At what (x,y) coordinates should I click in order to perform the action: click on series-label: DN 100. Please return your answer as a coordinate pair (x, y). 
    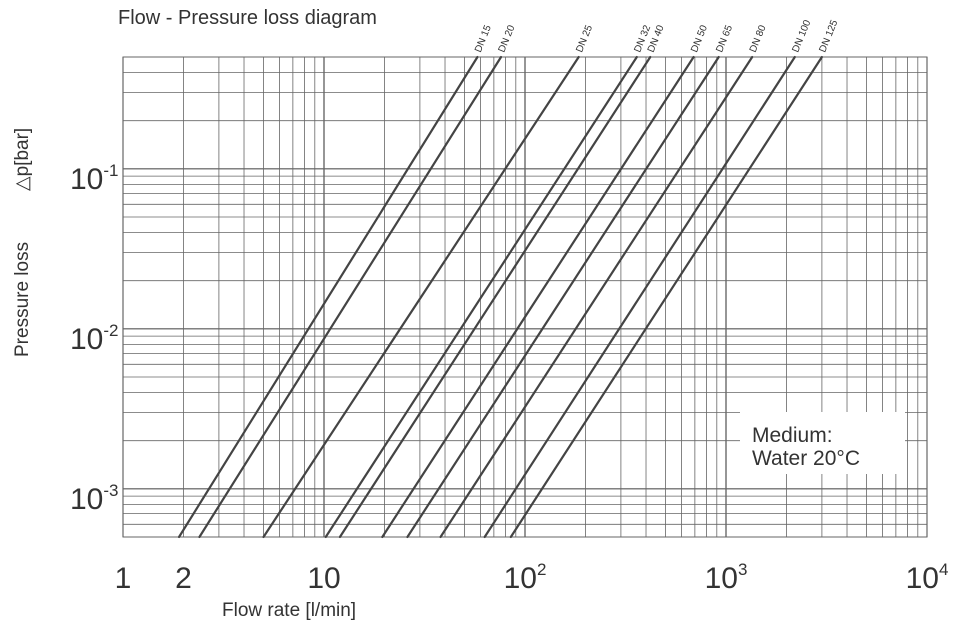
    Looking at the image, I should click on (801, 36).